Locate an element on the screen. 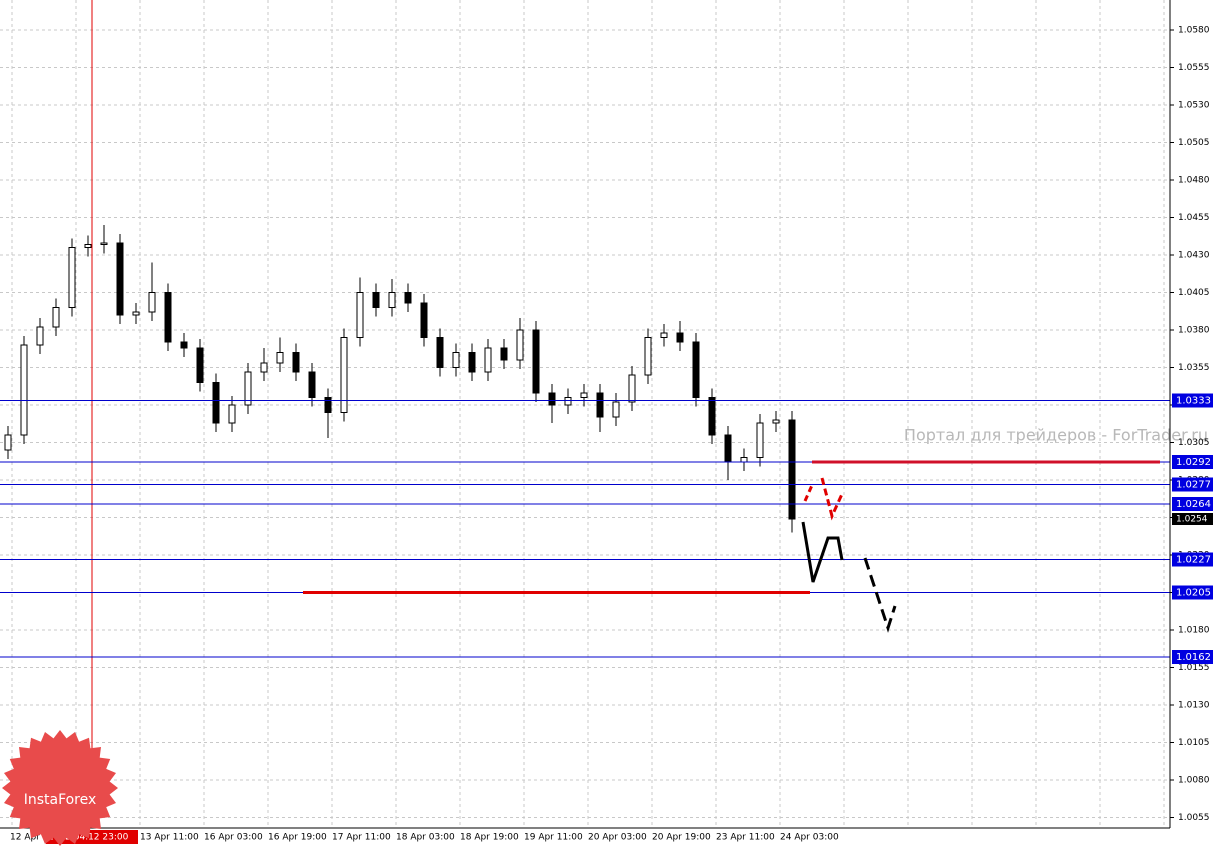  y-tick-label: 1.0130 is located at coordinates (1194, 706).